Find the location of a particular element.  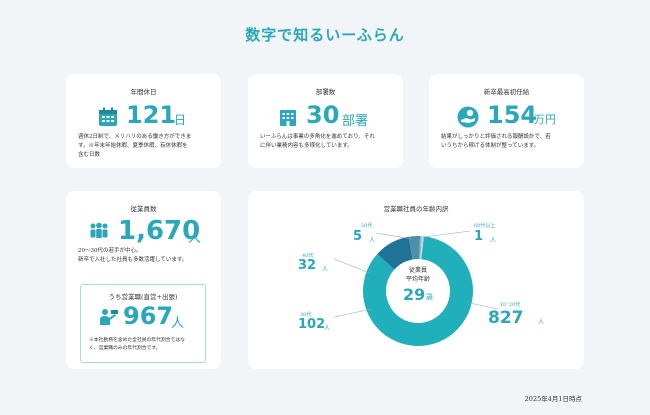

donut-slice-60s-plus is located at coordinates (422, 248).